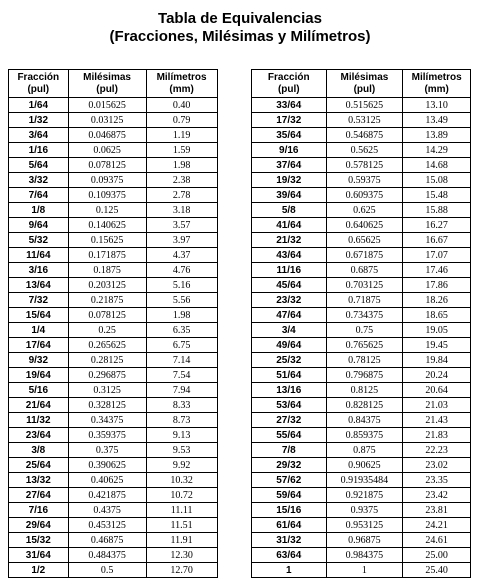  I want to click on fraction-cell: 59/64, so click(289, 495).